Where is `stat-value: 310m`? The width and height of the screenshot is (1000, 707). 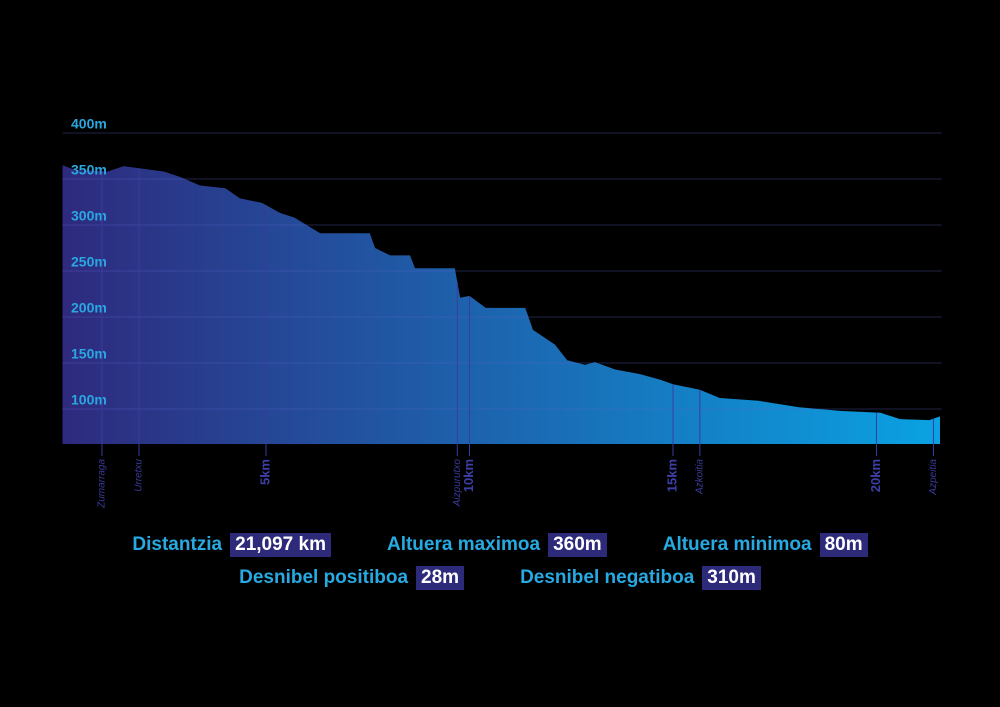
stat-value: 310m is located at coordinates (731, 578).